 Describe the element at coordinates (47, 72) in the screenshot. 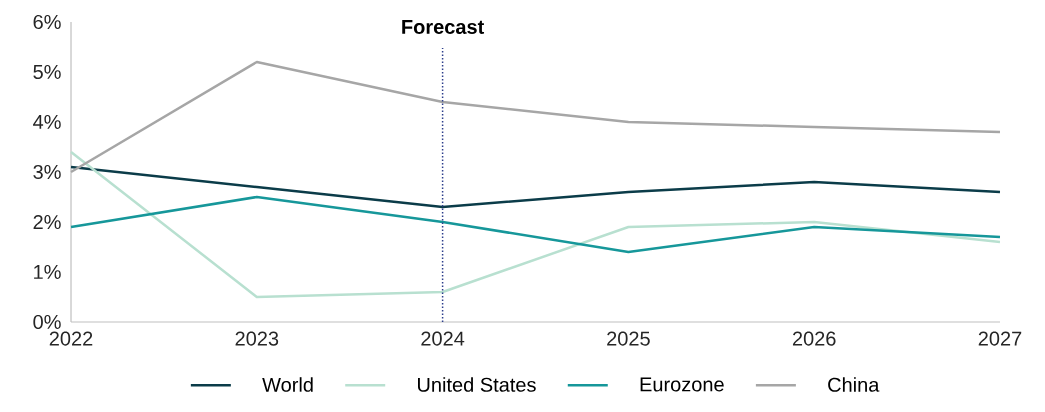

I see `y-tick-label: 5%` at that location.